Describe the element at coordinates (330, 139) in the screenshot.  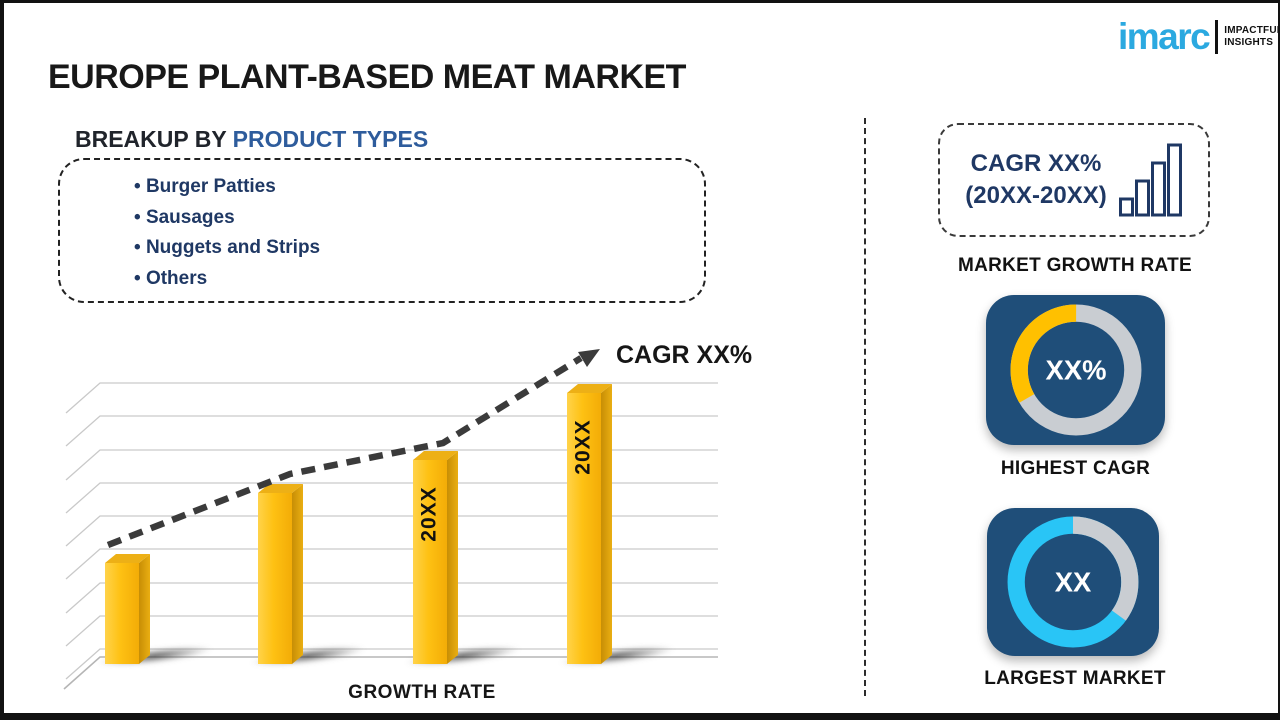
I see `section-heading-highlight: PRODUCT TYPES` at that location.